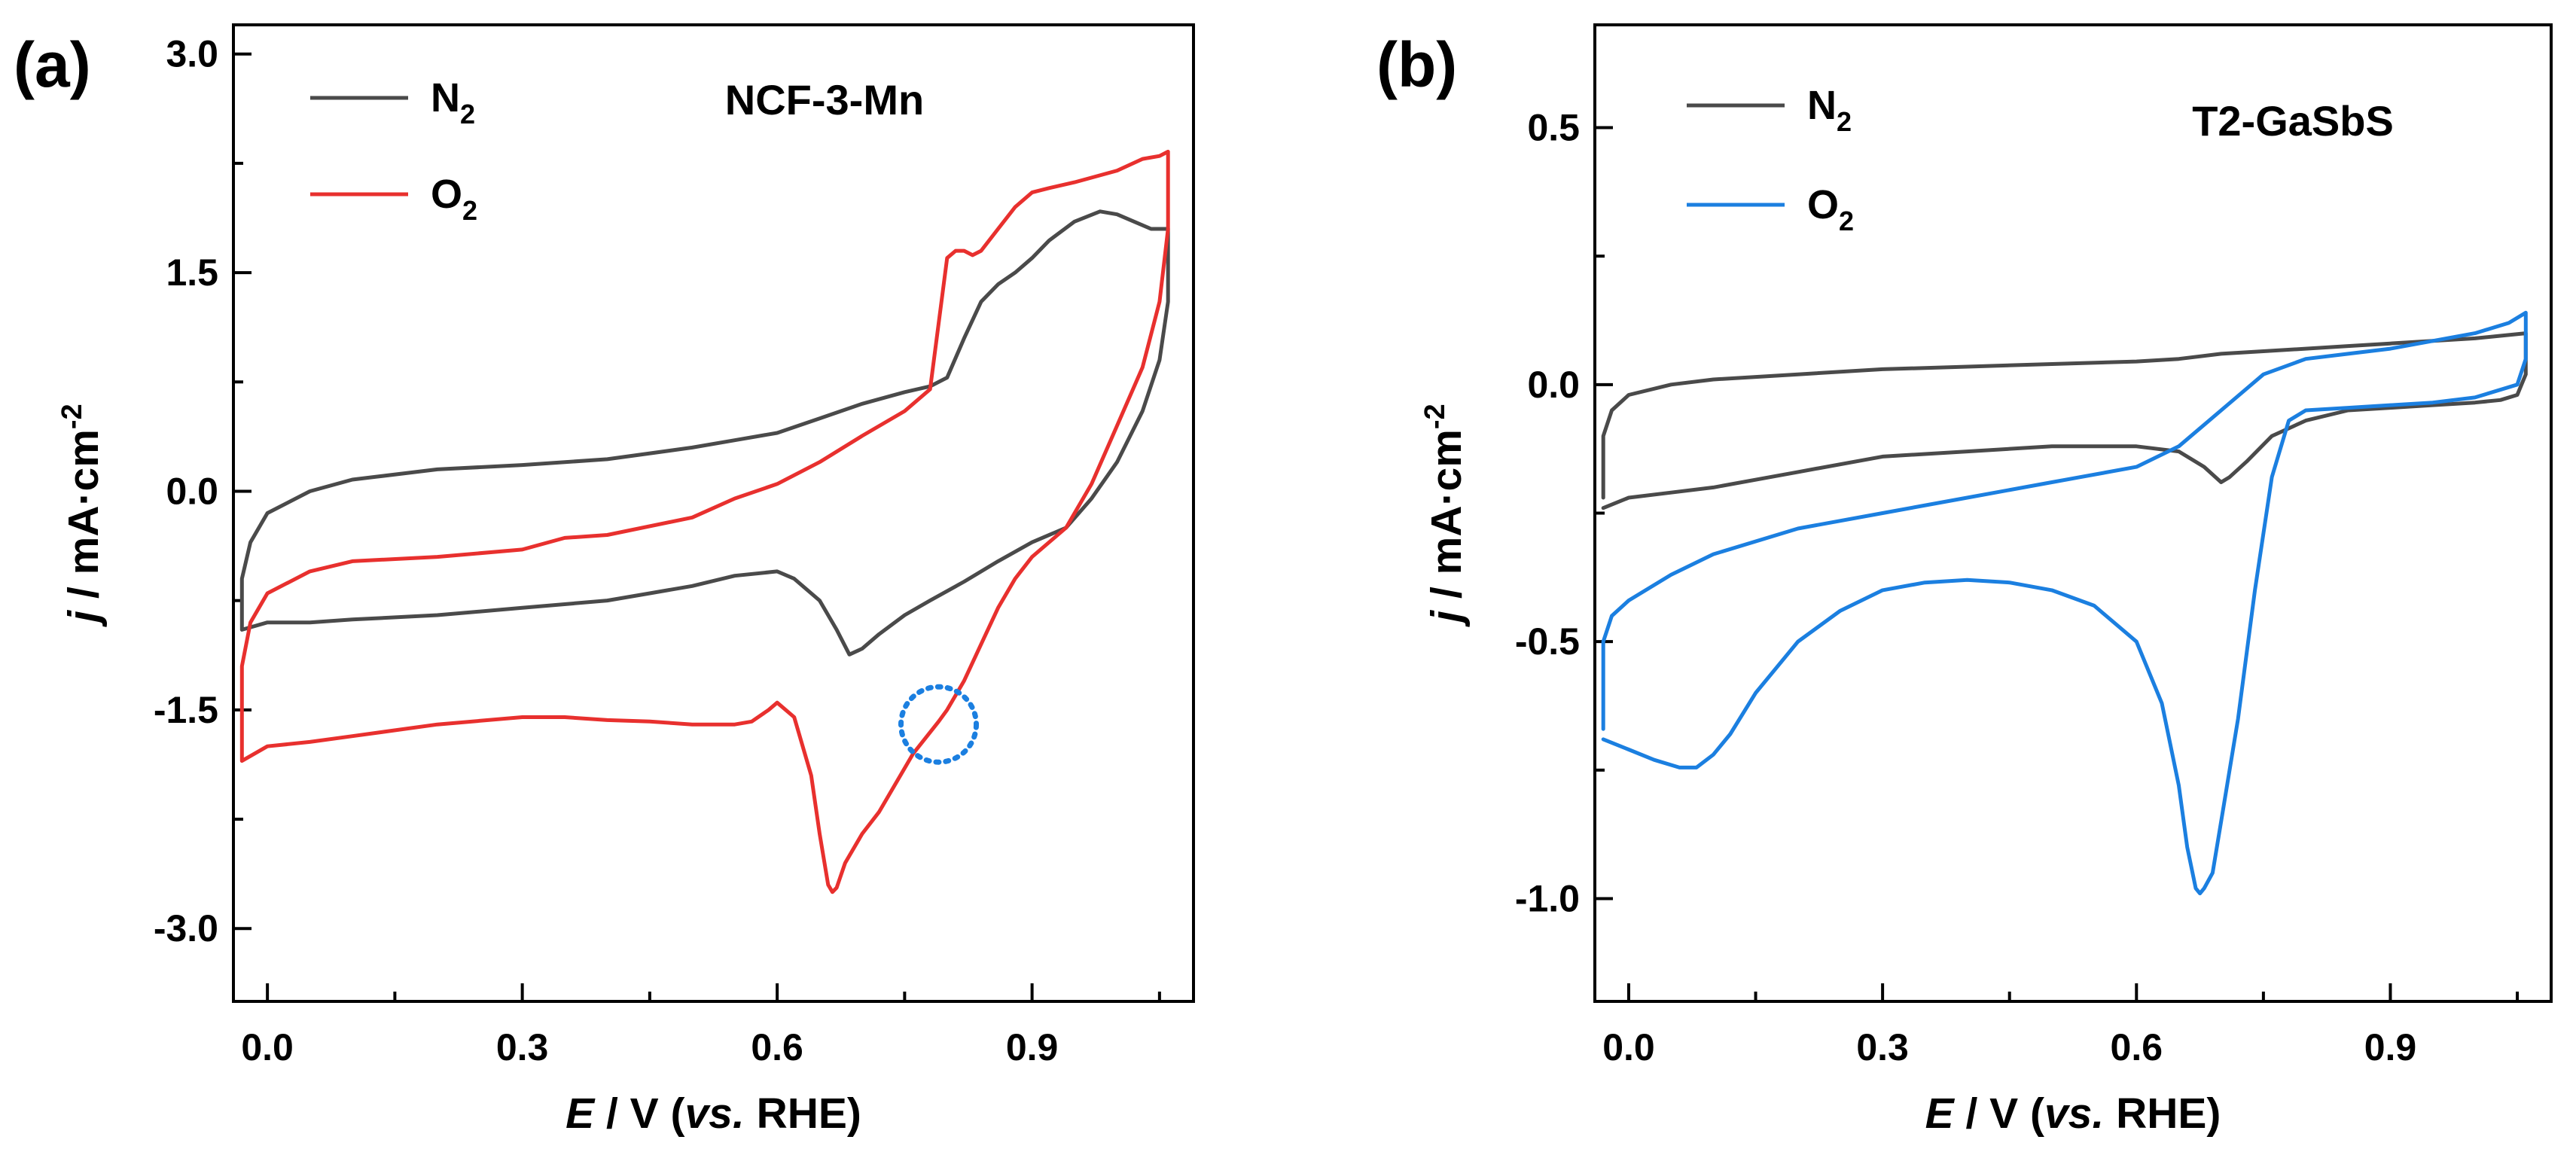  I want to click on panel-label: (b), so click(1416, 64).